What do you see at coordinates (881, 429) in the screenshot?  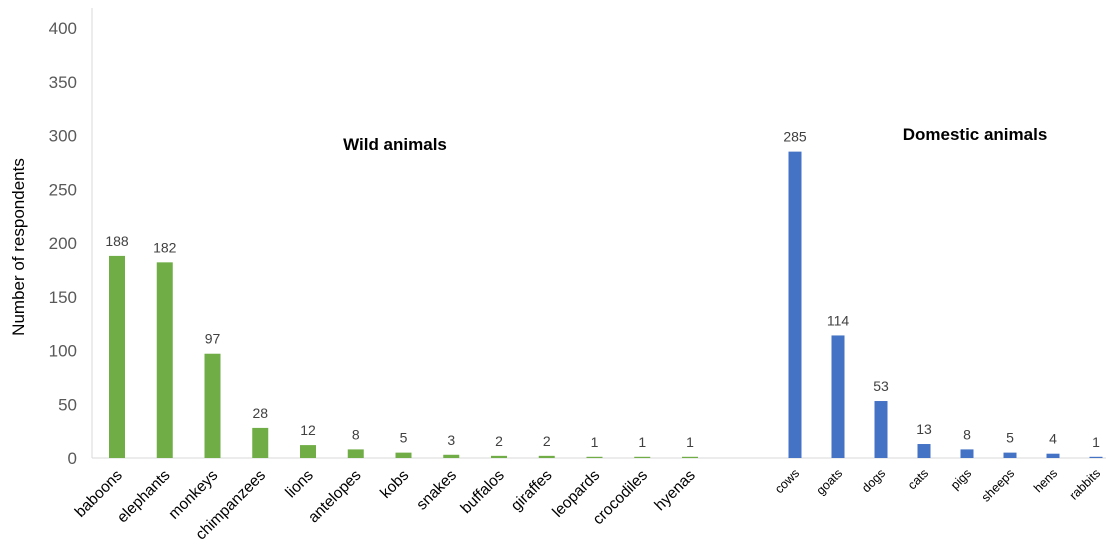 I see `bar-dogs` at bounding box center [881, 429].